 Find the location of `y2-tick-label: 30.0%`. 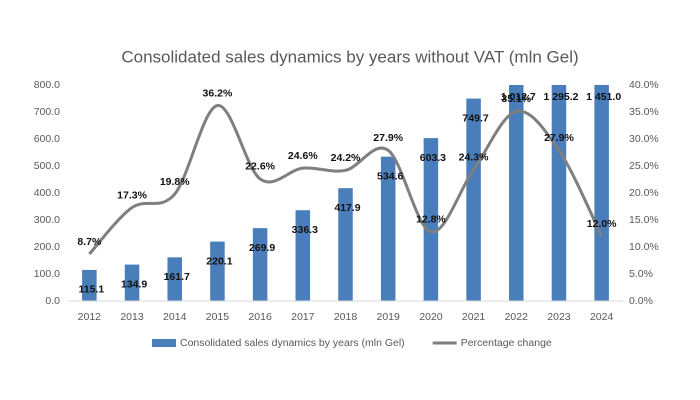

y2-tick-label: 30.0% is located at coordinates (644, 139).